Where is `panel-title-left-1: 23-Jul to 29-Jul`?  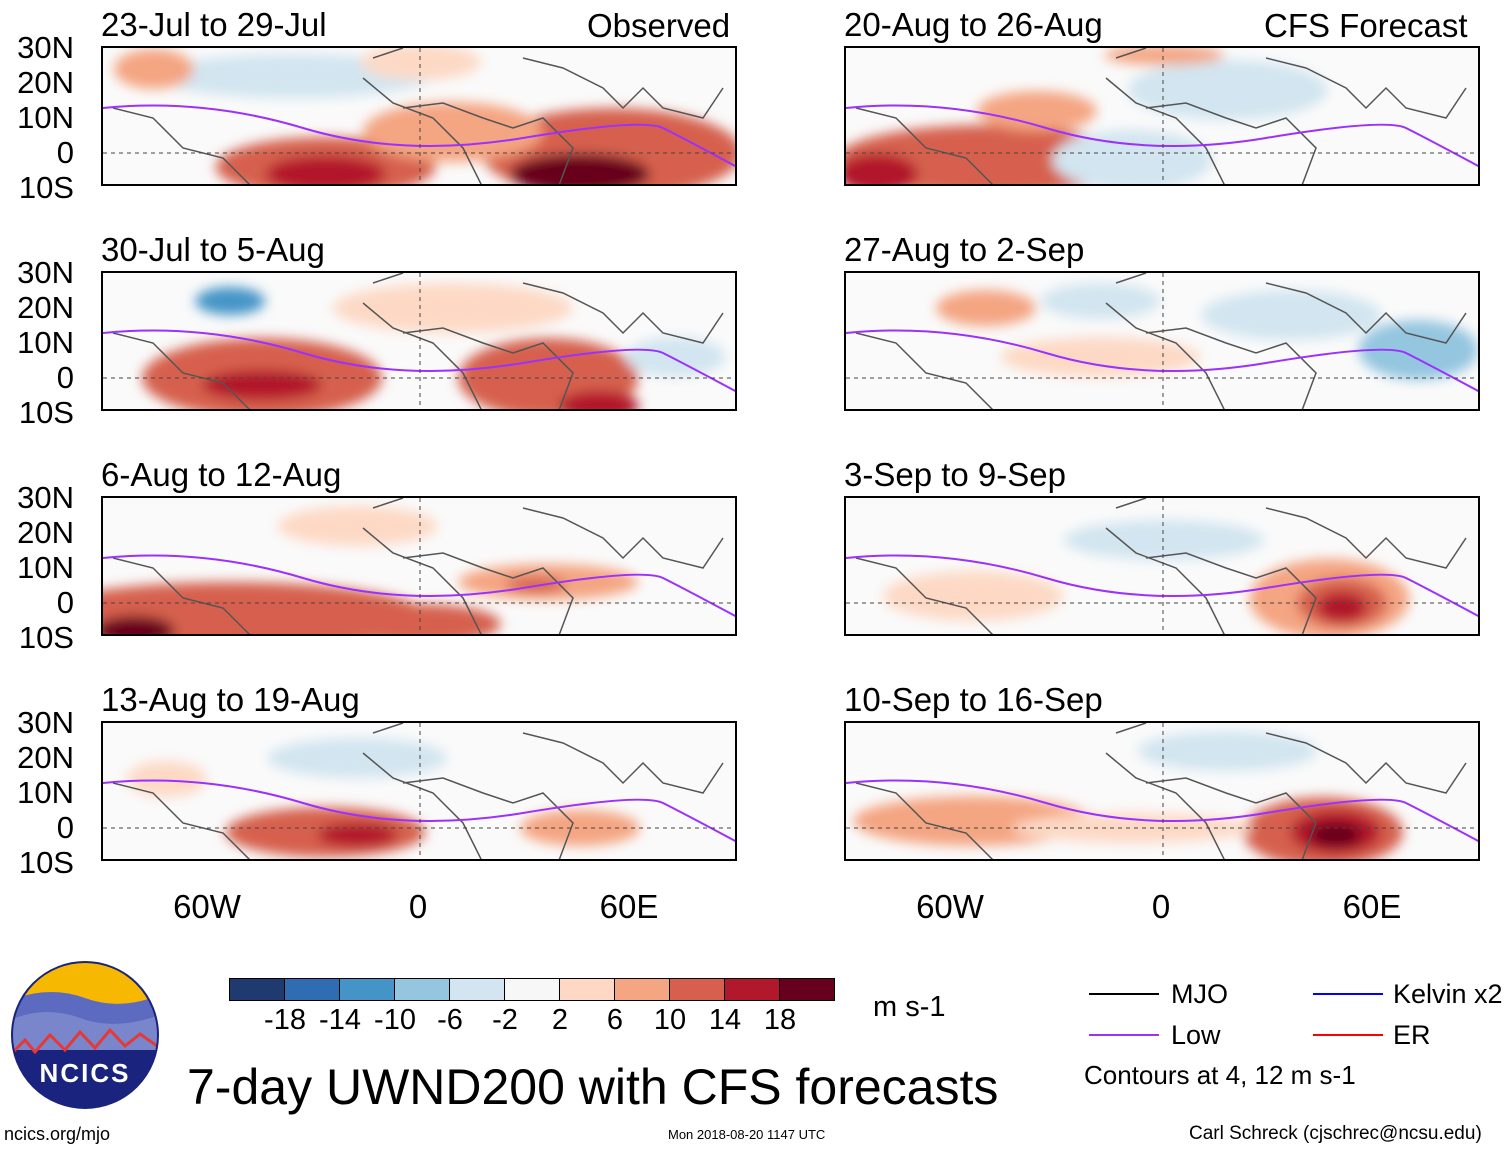
panel-title-left-1: 23-Jul to 29-Jul is located at coordinates (214, 24).